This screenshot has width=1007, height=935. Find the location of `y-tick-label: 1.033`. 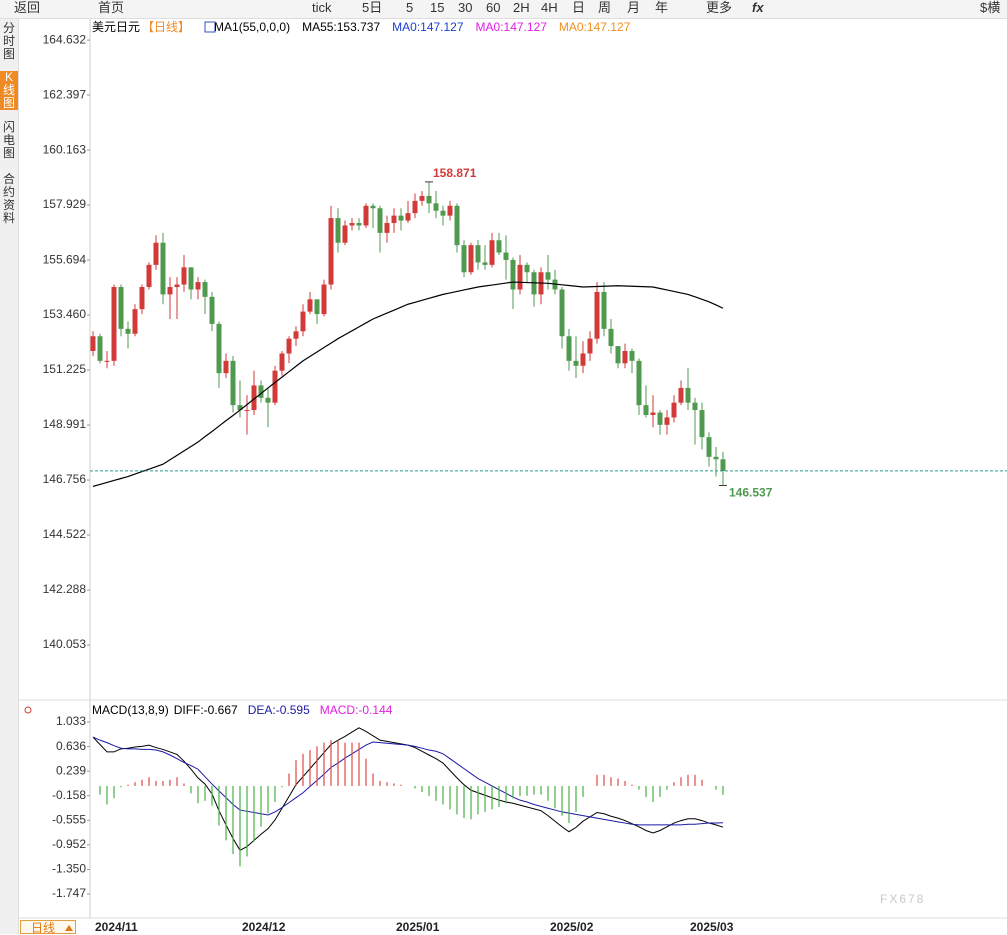

y-tick-label: 1.033 is located at coordinates (71, 721).